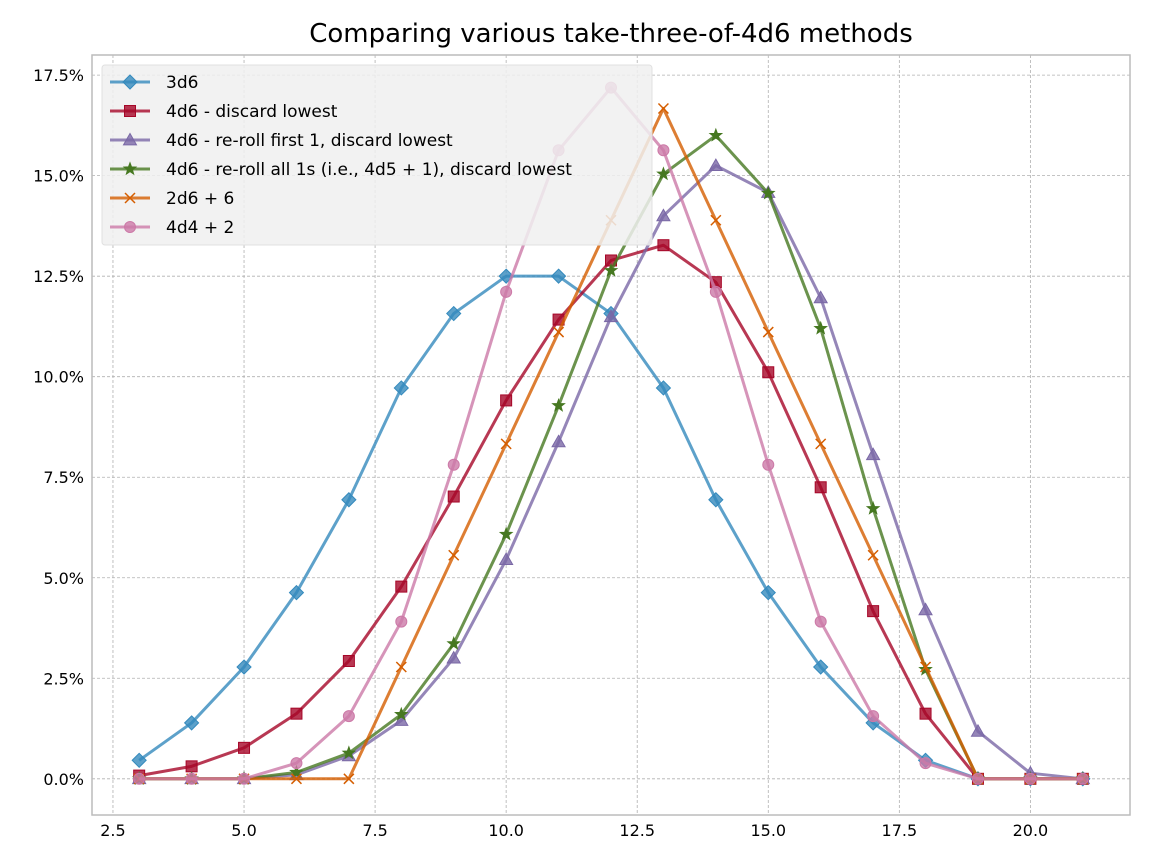 The height and width of the screenshot is (864, 1152). What do you see at coordinates (58, 427) in the screenshot?
I see `y-axis: 0.0% 2.5% 5.0% 7.5% 10.0% 12.5% 15.0% 17.5%` at bounding box center [58, 427].